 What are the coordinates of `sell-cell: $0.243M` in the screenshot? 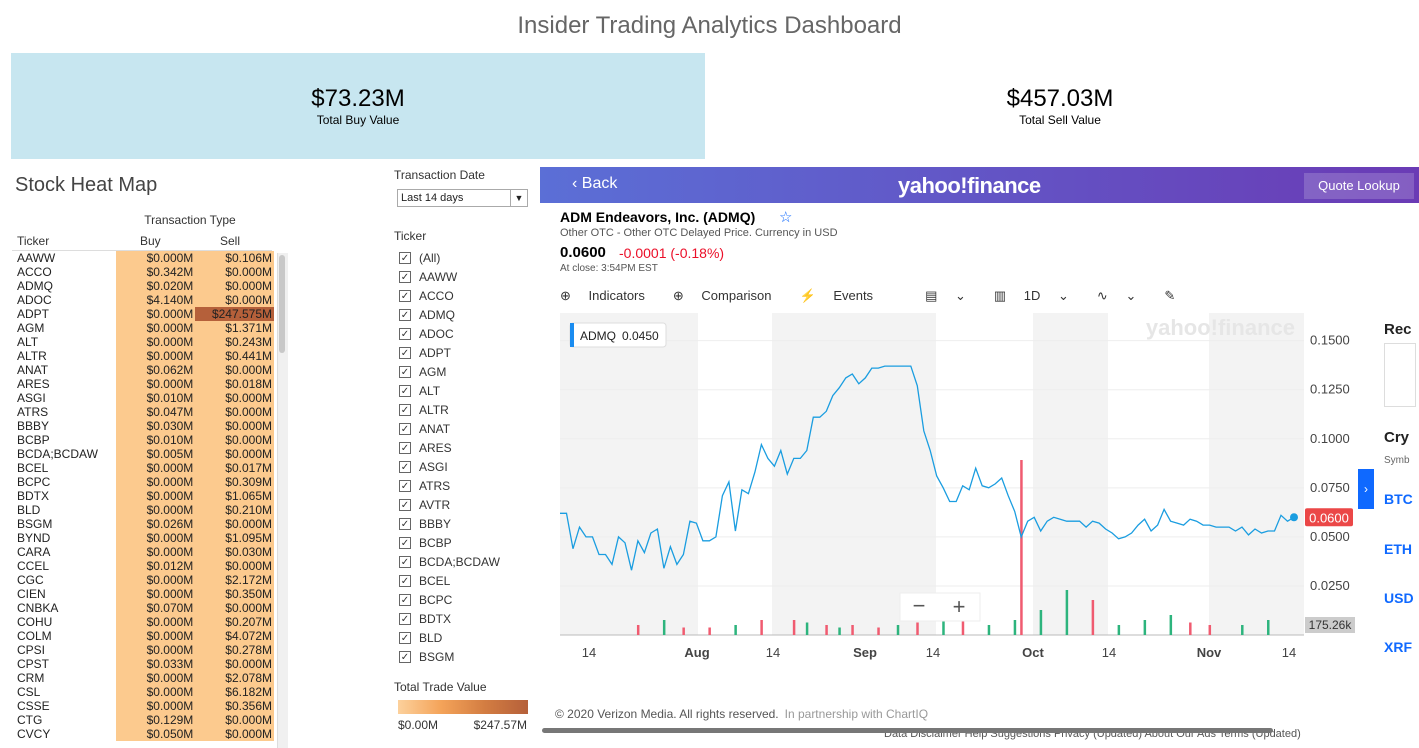 It's located at (234, 342).